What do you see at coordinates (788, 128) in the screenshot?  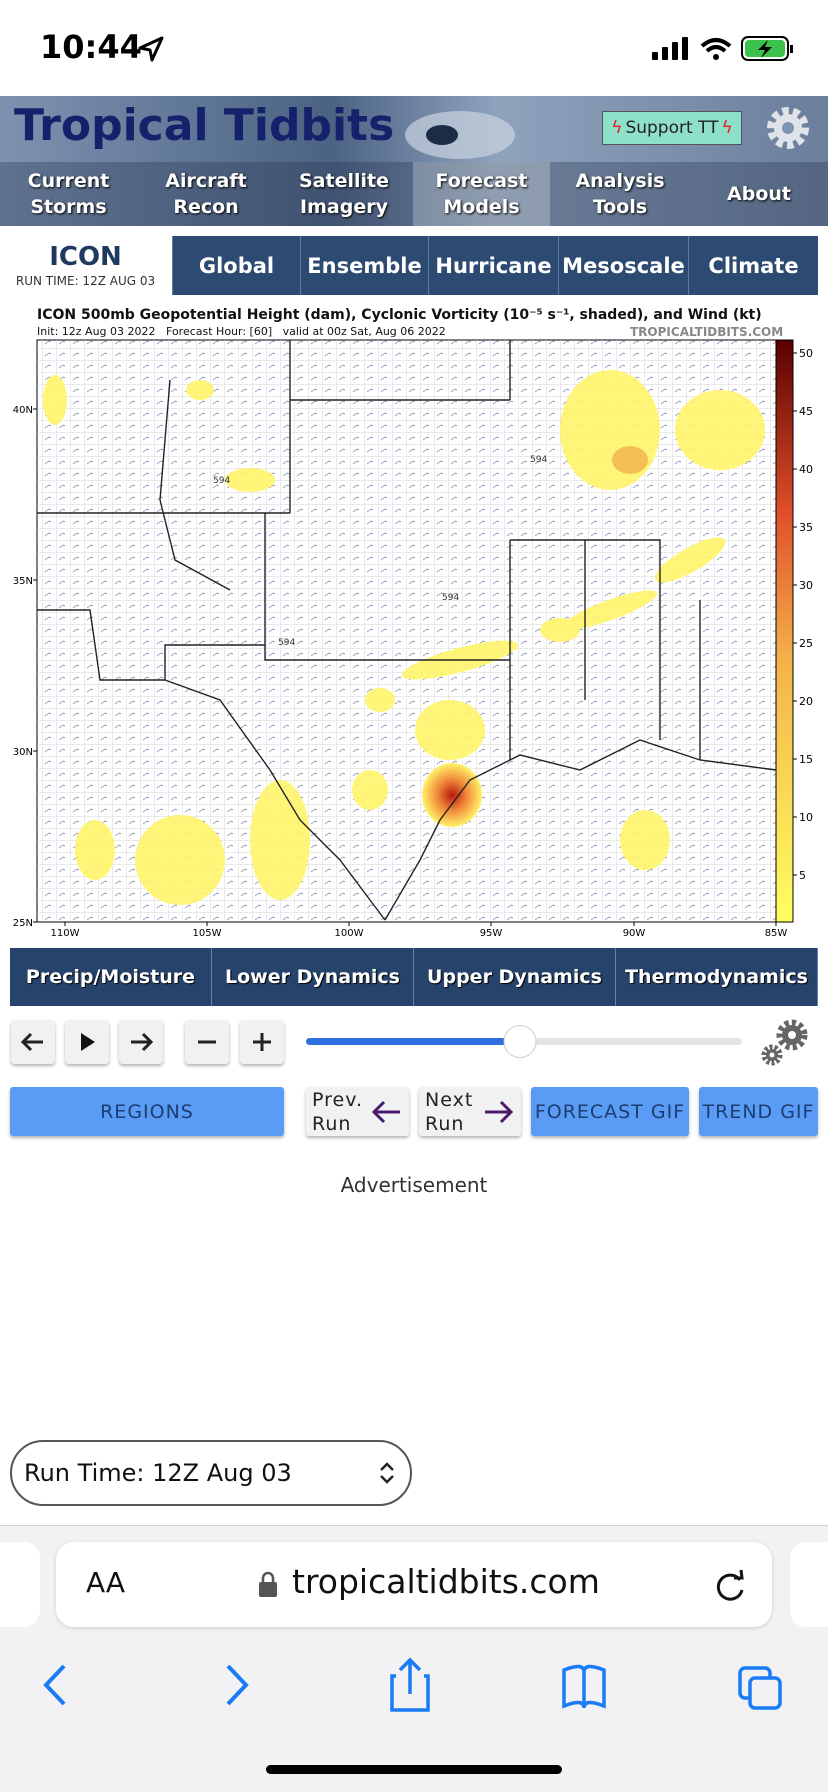 I see `settings-gear` at bounding box center [788, 128].